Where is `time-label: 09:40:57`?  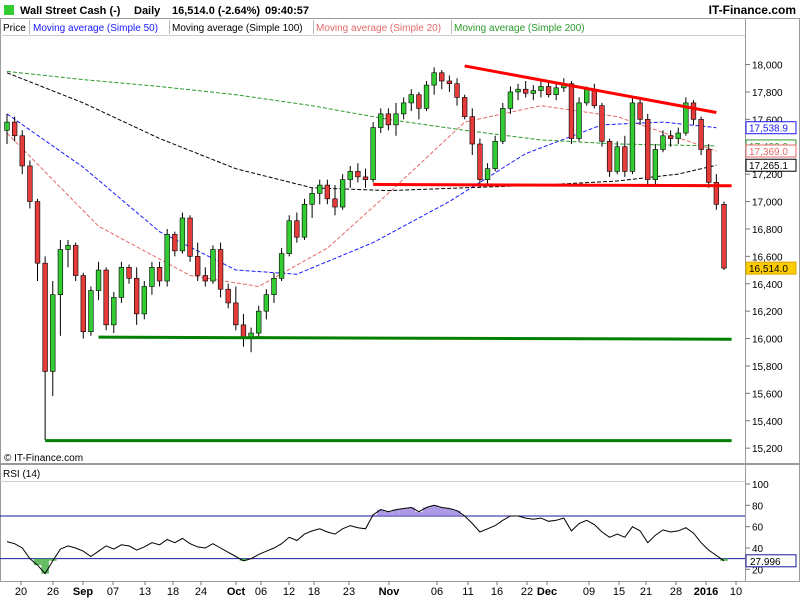 time-label: 09:40:57 is located at coordinates (287, 11).